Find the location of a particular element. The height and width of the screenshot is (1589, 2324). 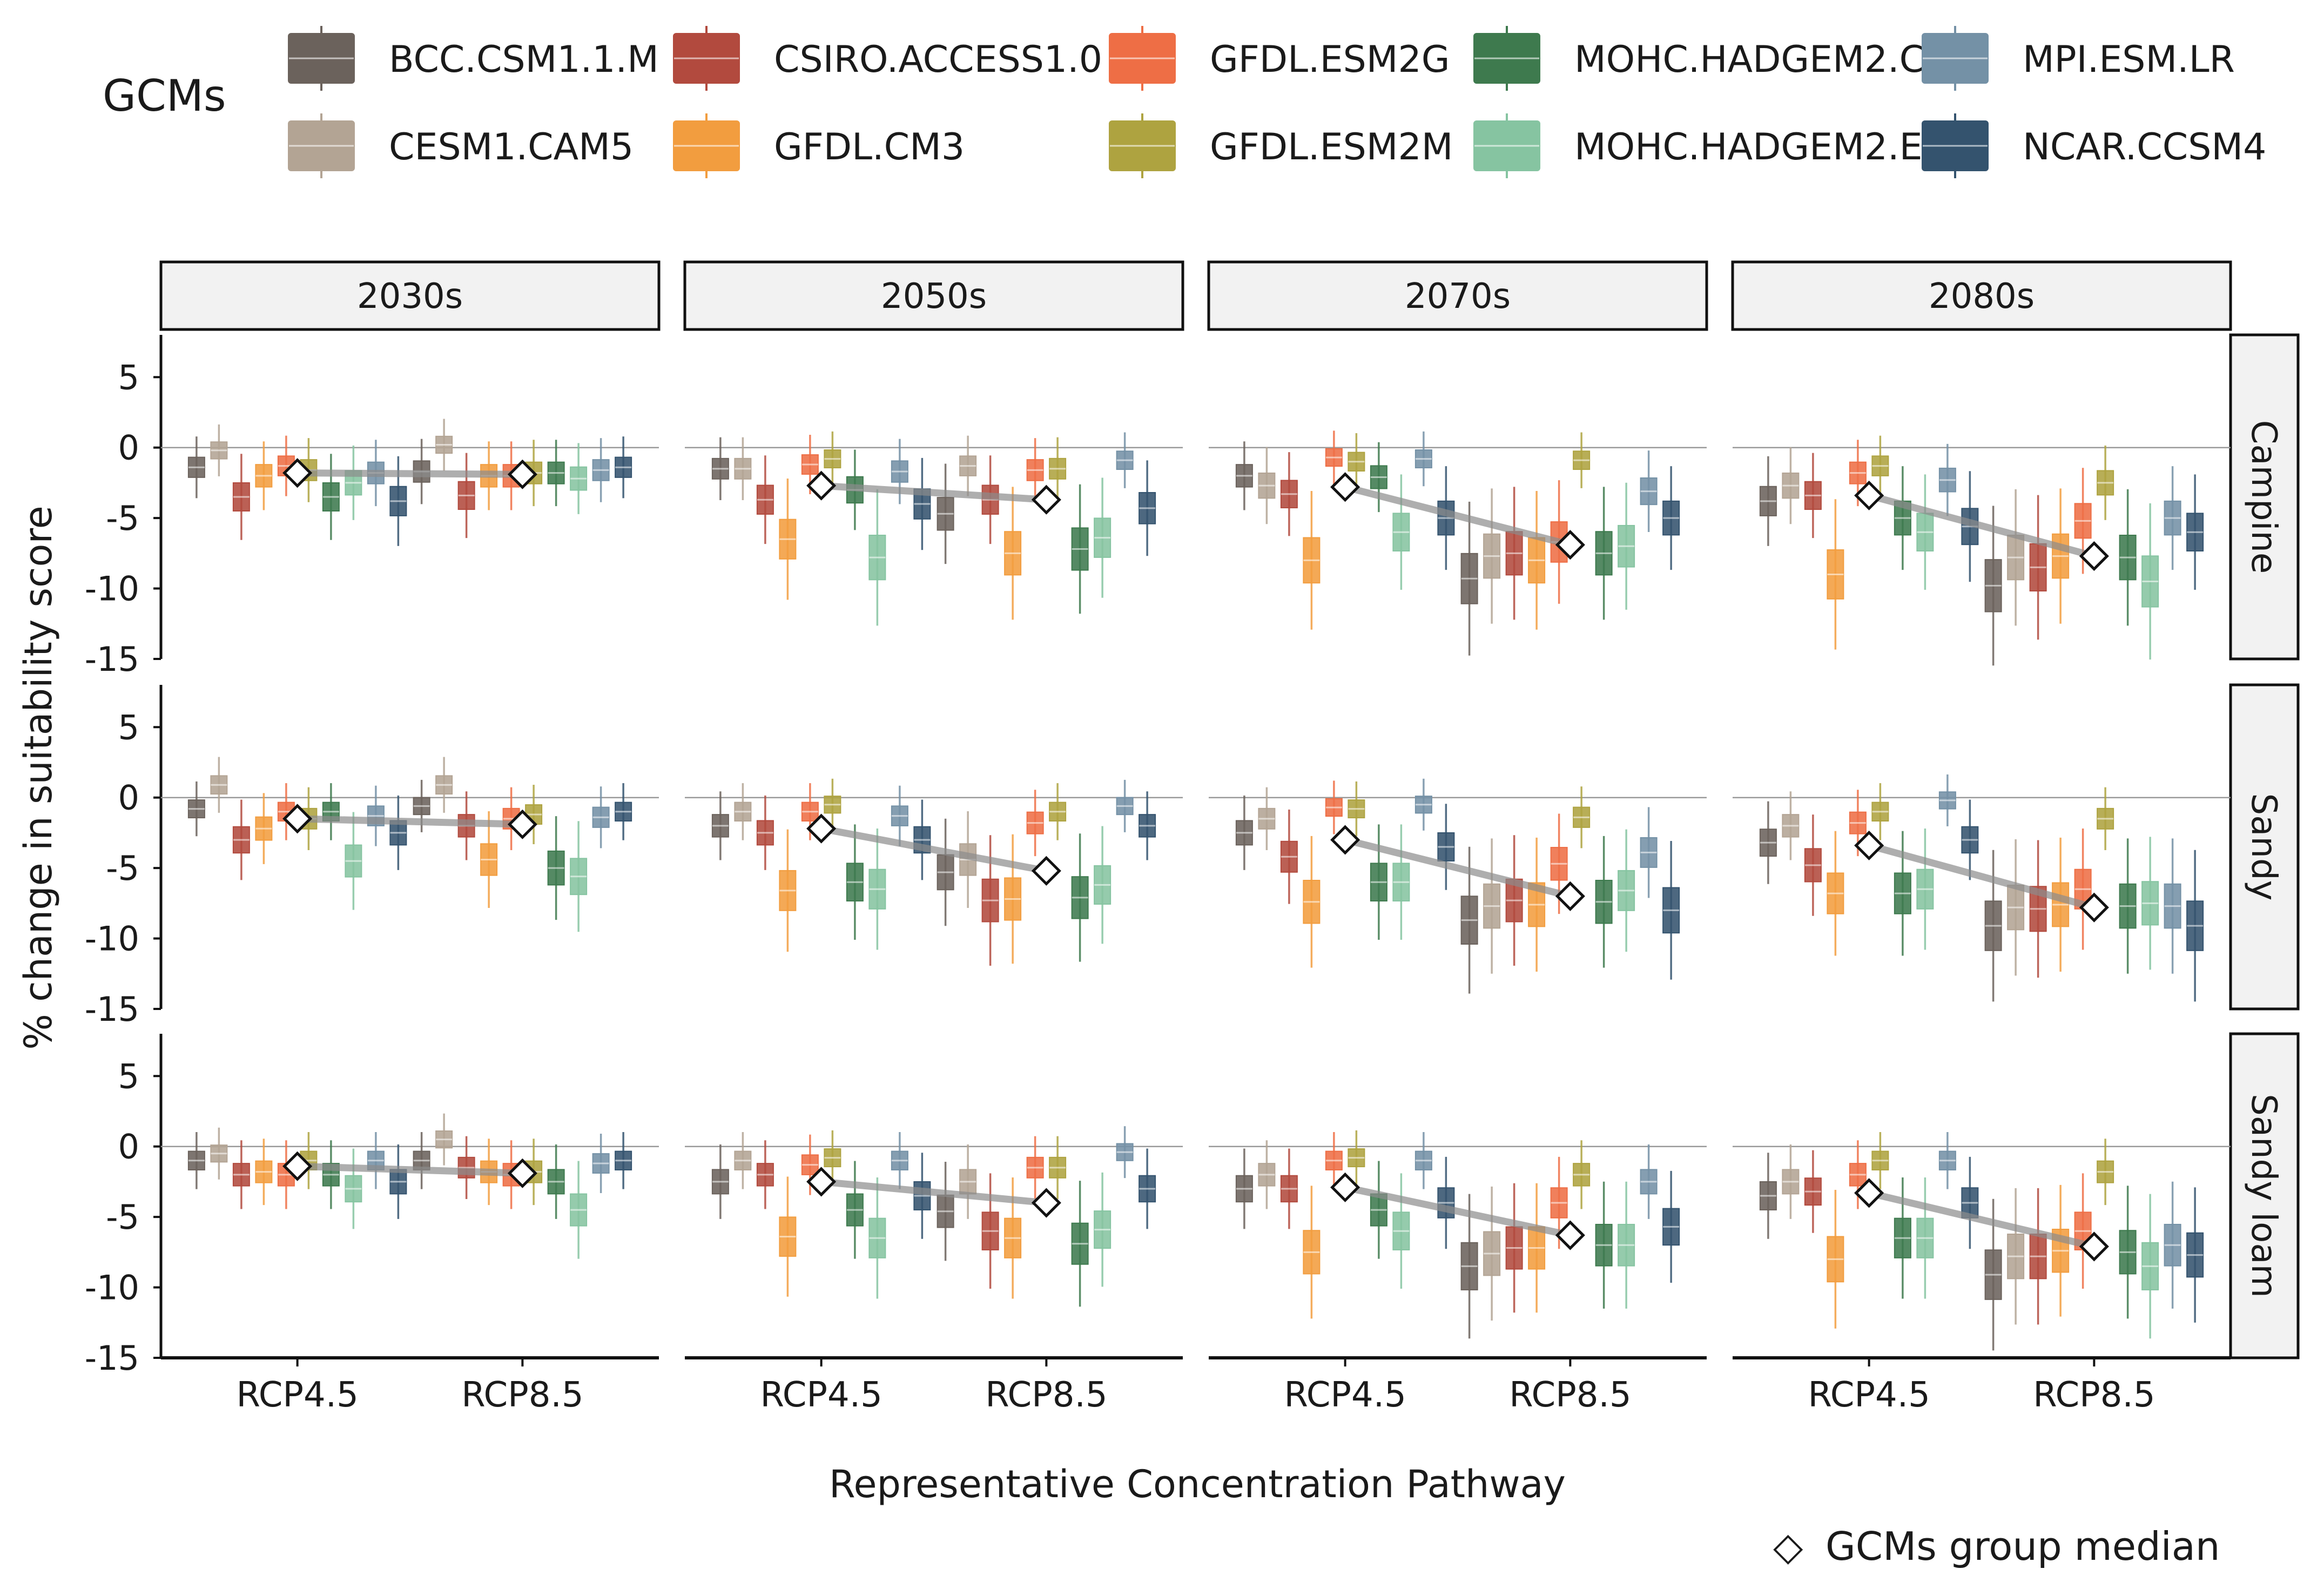

legend-item: MPI.ESM.LR is located at coordinates (2078, 58).